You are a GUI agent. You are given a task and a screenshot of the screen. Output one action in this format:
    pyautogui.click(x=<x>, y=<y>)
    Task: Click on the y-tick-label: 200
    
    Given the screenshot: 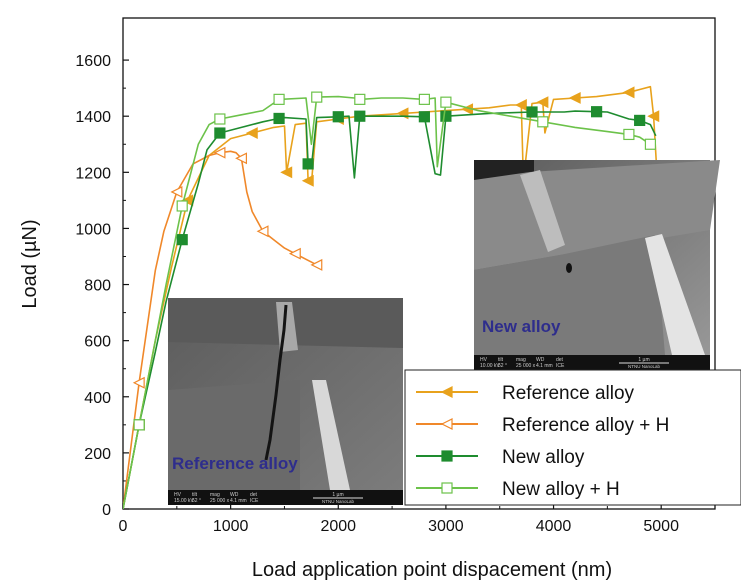 What is the action you would take?
    pyautogui.click(x=97, y=454)
    